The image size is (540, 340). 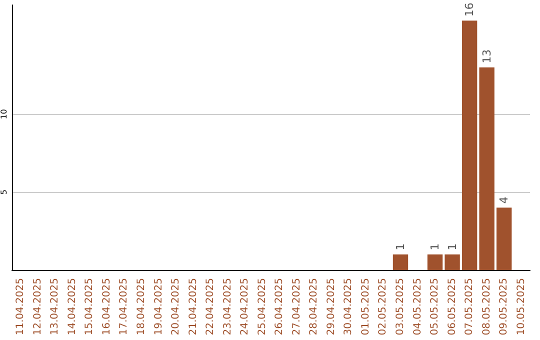 I want to click on data-label: 16, so click(x=469, y=9).